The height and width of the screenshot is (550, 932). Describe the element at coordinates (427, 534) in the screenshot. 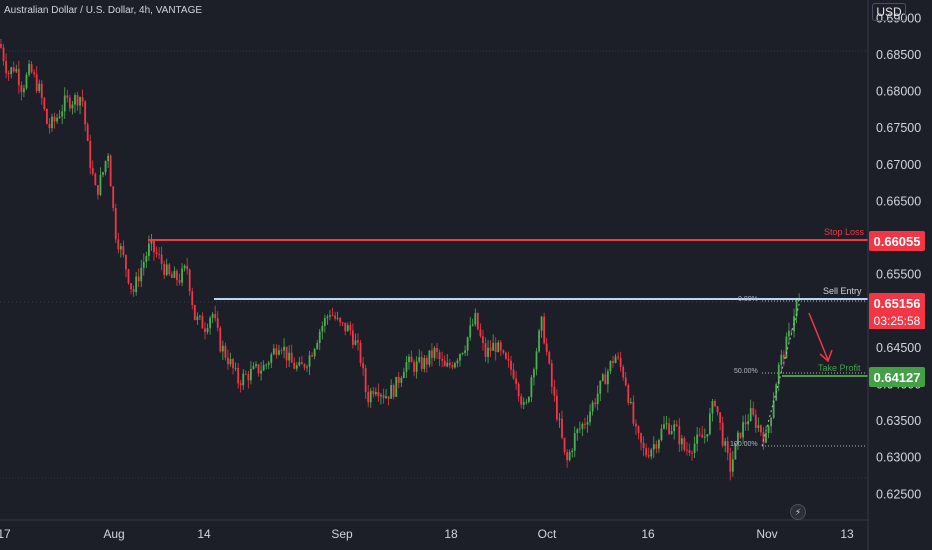

I see `time-axis: 17 Aug 14 Sep 18 Oct 16 Nov 13` at that location.